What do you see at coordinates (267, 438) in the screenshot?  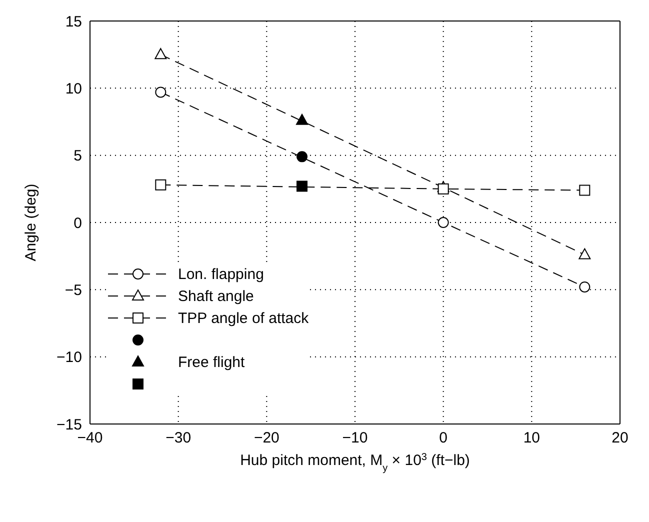 I see `x-tick-label: −20` at bounding box center [267, 438].